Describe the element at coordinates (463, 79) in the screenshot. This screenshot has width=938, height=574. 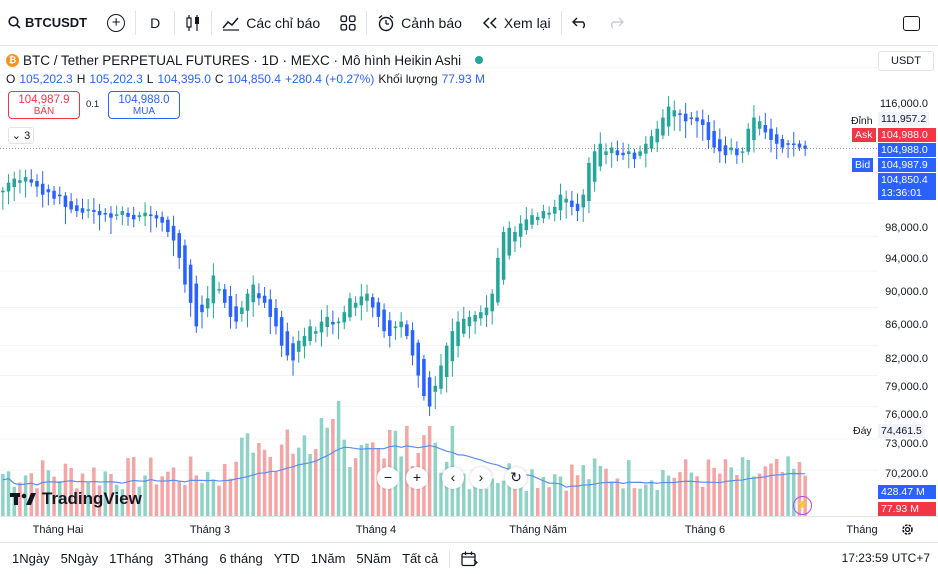
I see `volume-value: 77.93 M` at that location.